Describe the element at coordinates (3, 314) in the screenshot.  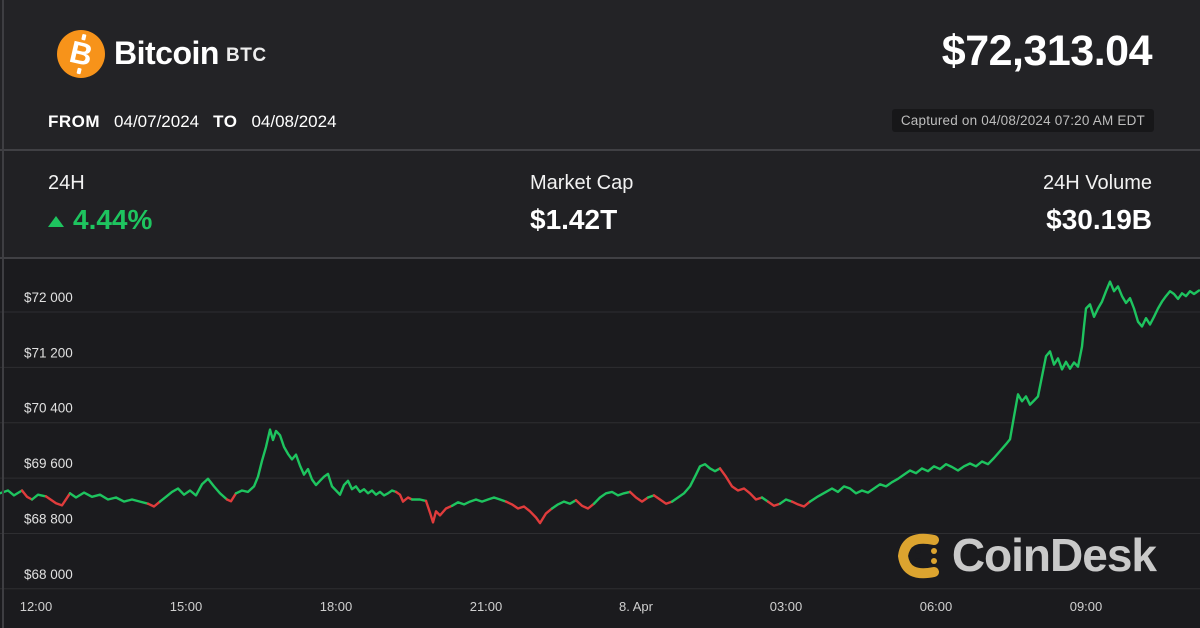
I see `left-edge-line` at that location.